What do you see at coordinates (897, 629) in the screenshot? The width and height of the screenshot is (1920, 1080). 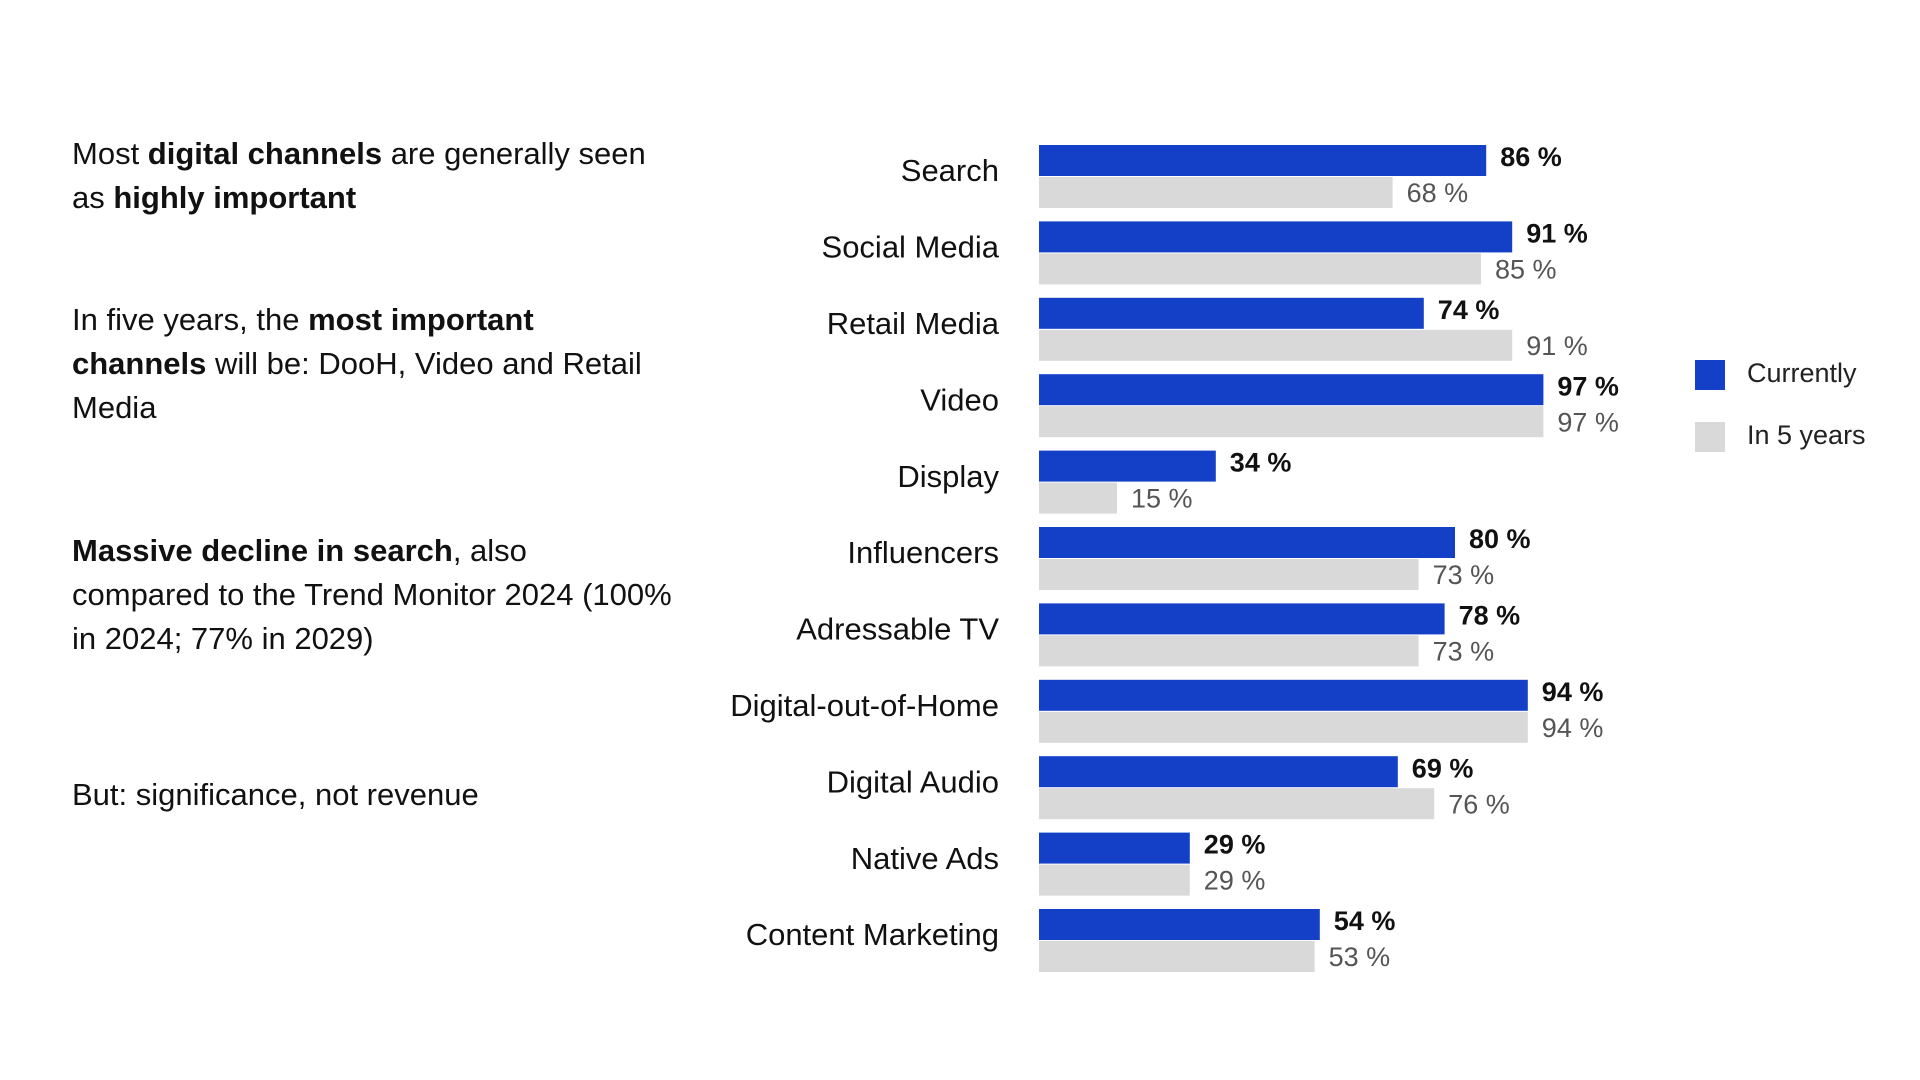 I see `category-label: Adressable TV` at bounding box center [897, 629].